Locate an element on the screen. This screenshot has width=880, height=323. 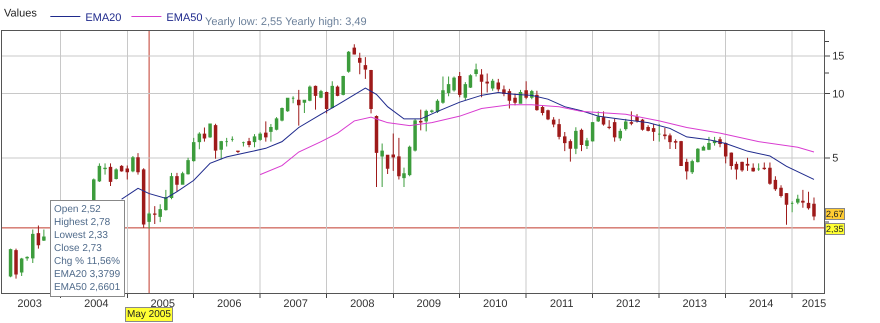
legend-label: EMA20 is located at coordinates (103, 18).